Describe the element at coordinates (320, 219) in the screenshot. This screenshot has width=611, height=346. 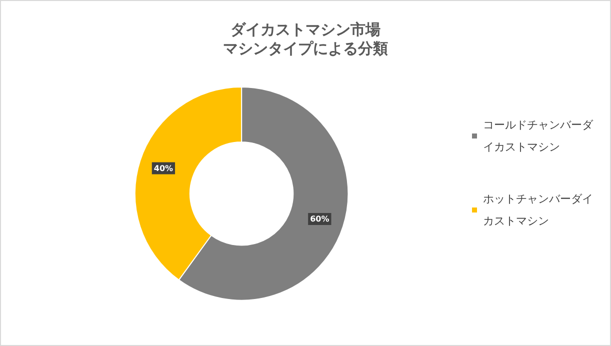
I see `data-label: 60%` at that location.